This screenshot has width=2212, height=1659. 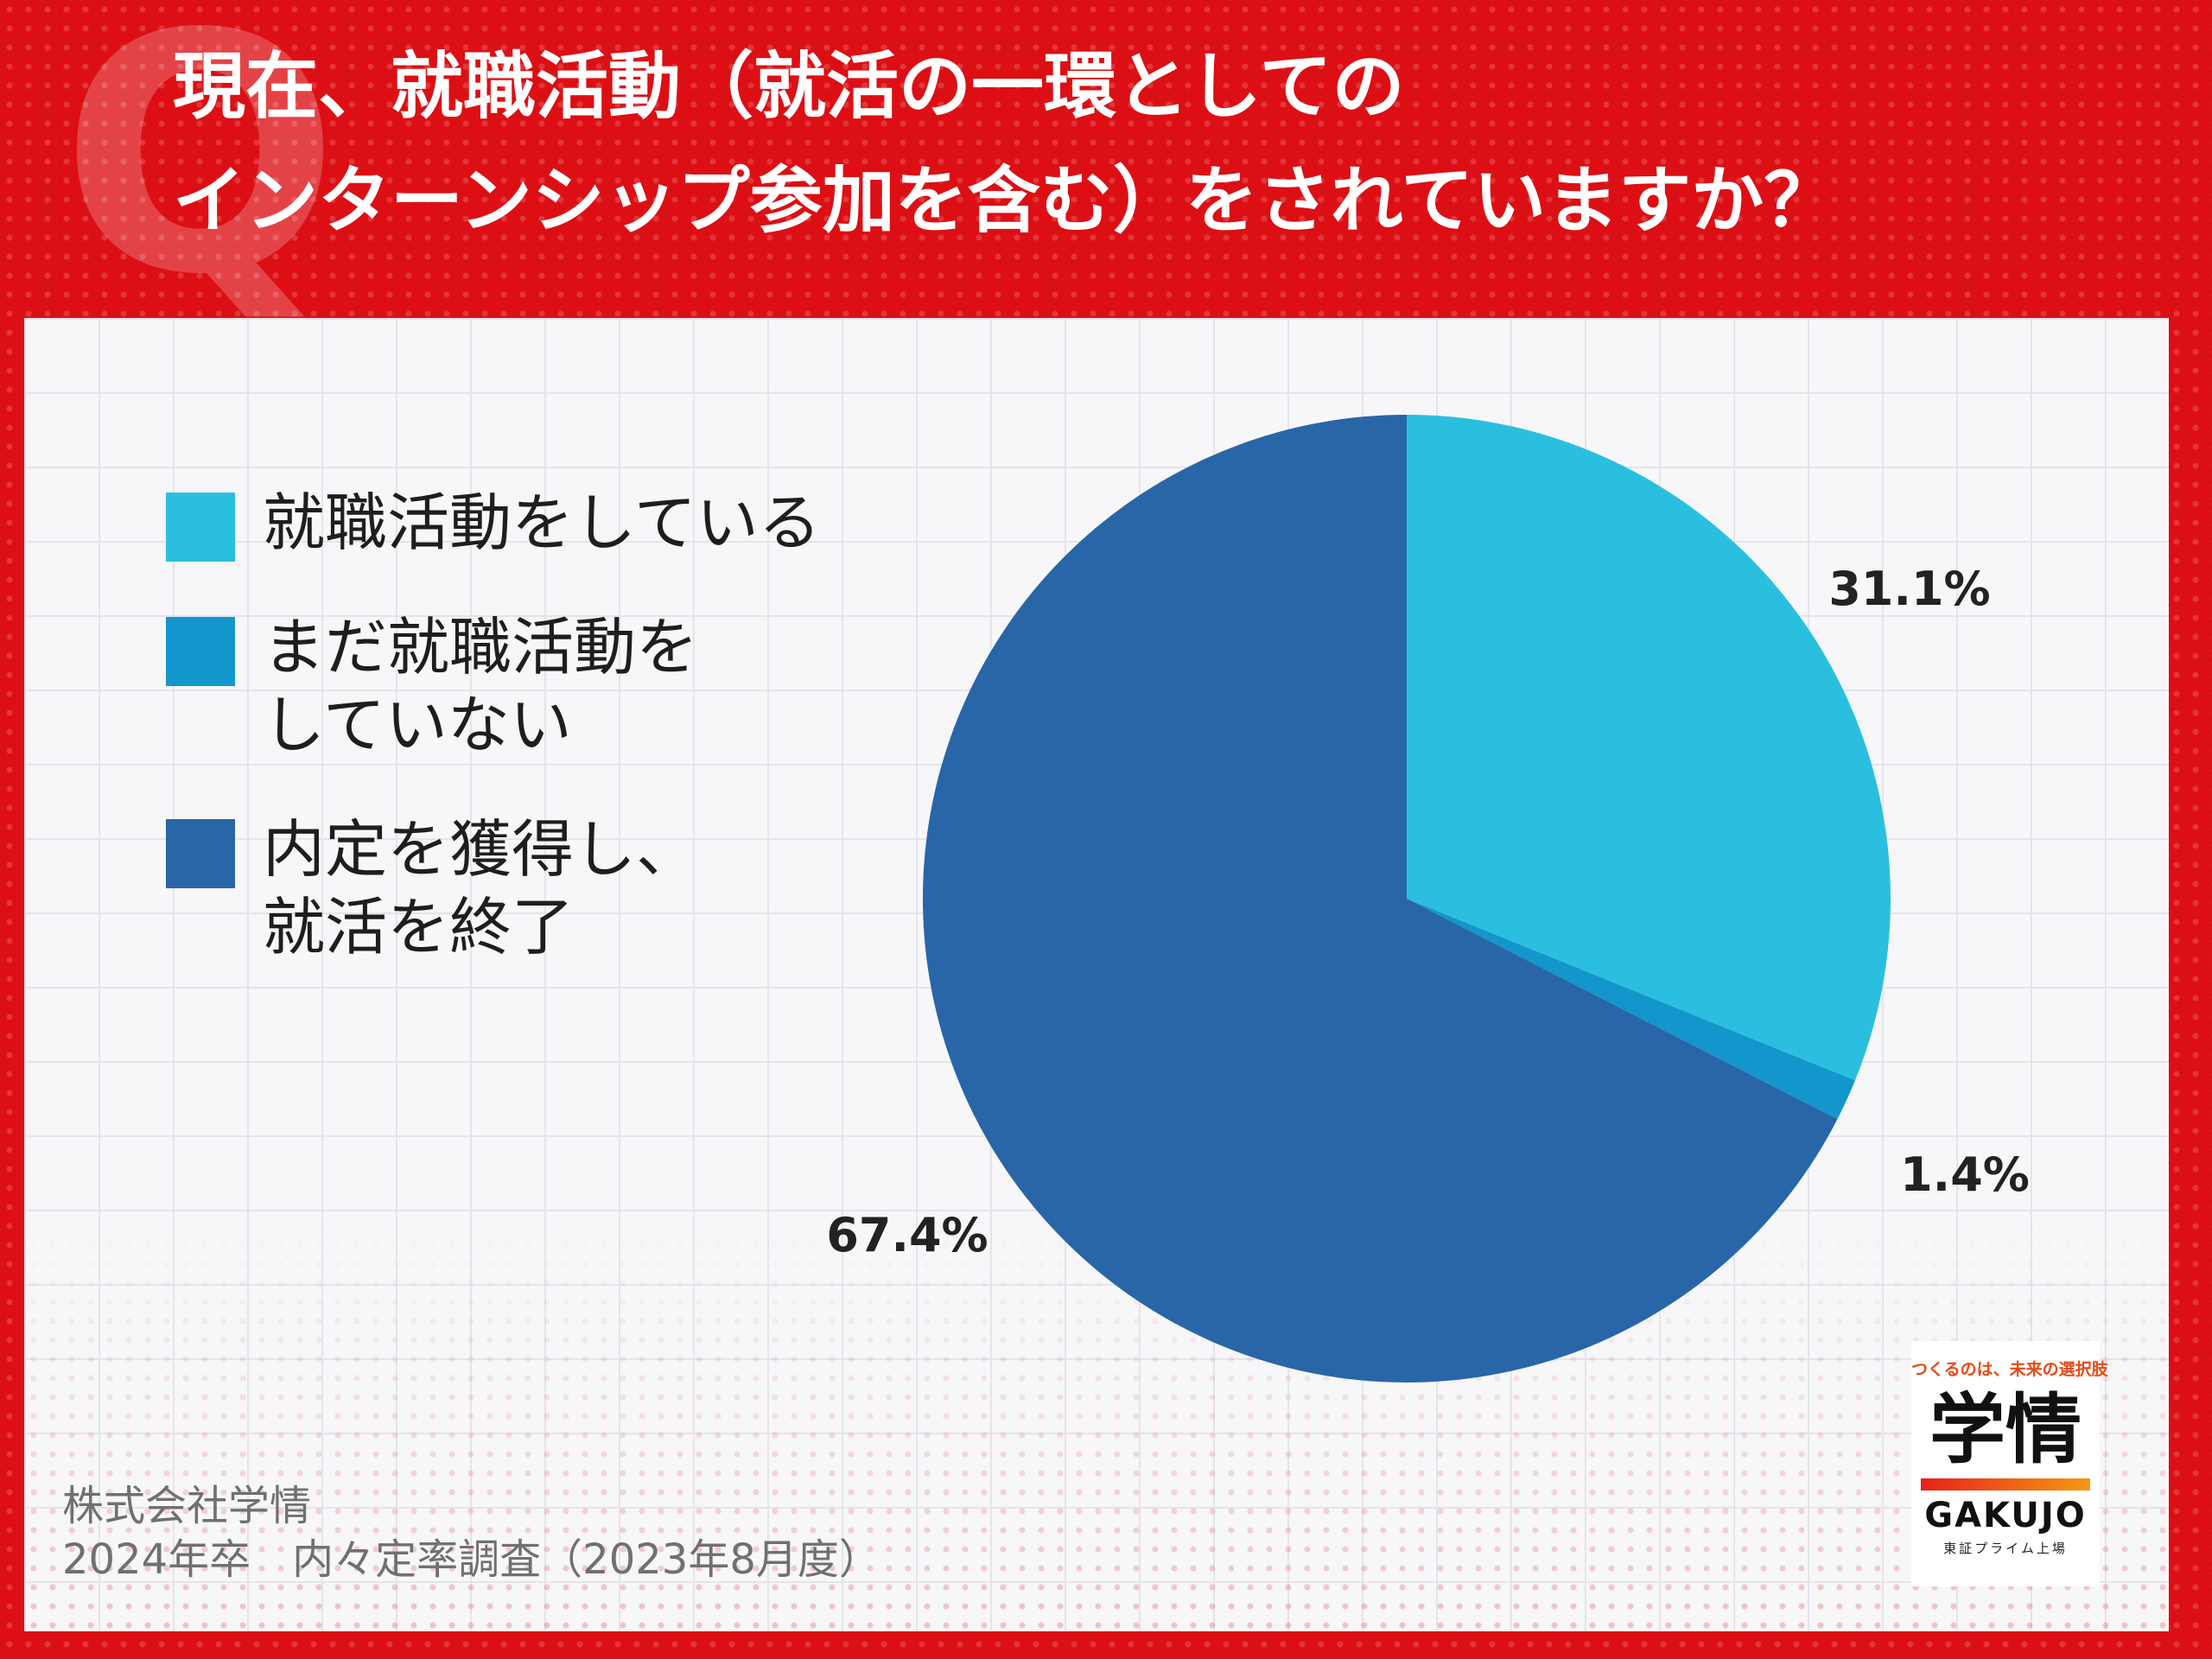 What do you see at coordinates (2009, 1369) in the screenshot?
I see `logo-tagline: つくるのは、未来の選択肢` at bounding box center [2009, 1369].